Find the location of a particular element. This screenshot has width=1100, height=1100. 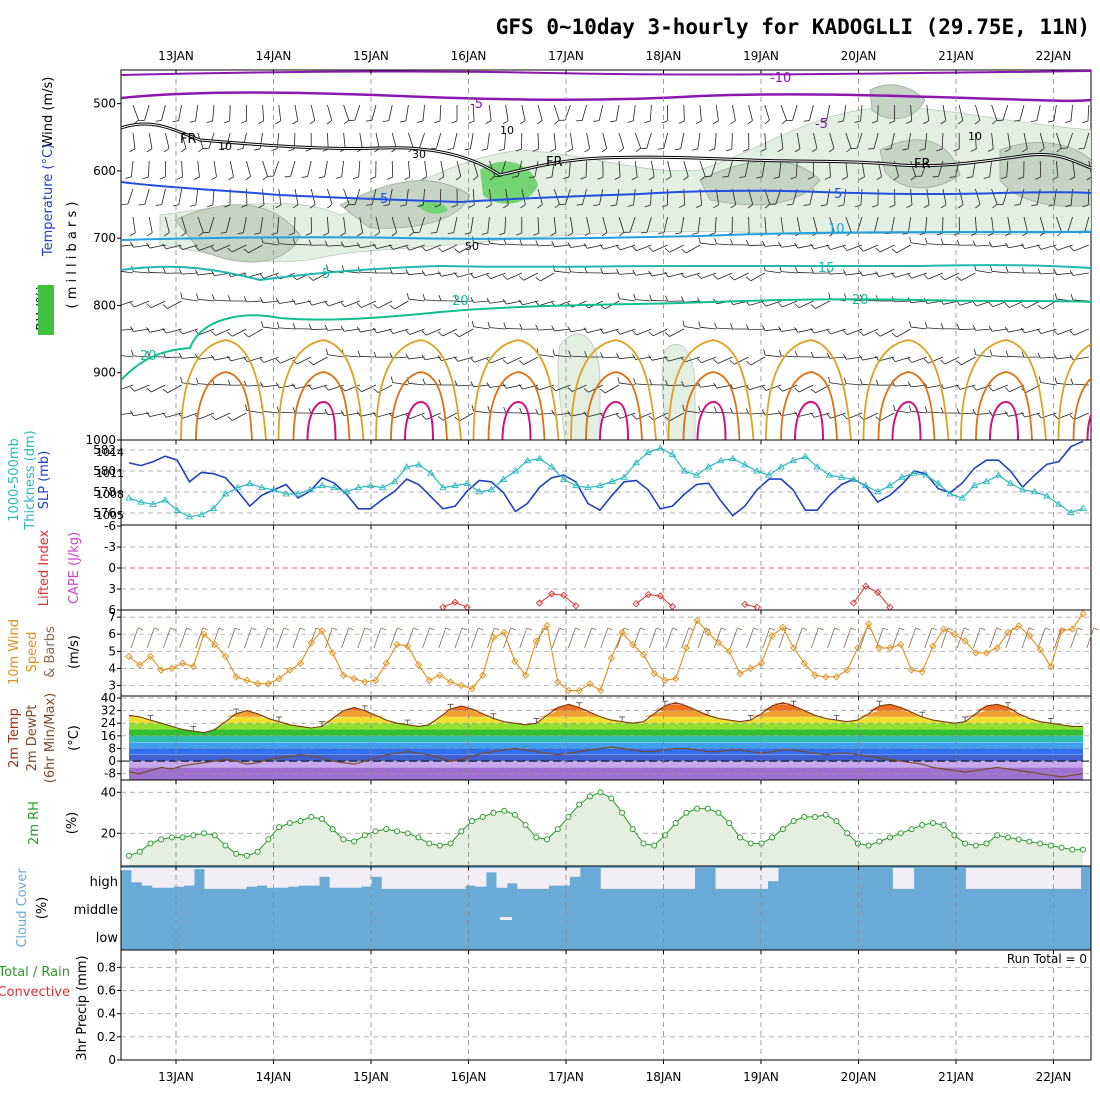

lifted-index-marker is located at coordinates (576, 606).